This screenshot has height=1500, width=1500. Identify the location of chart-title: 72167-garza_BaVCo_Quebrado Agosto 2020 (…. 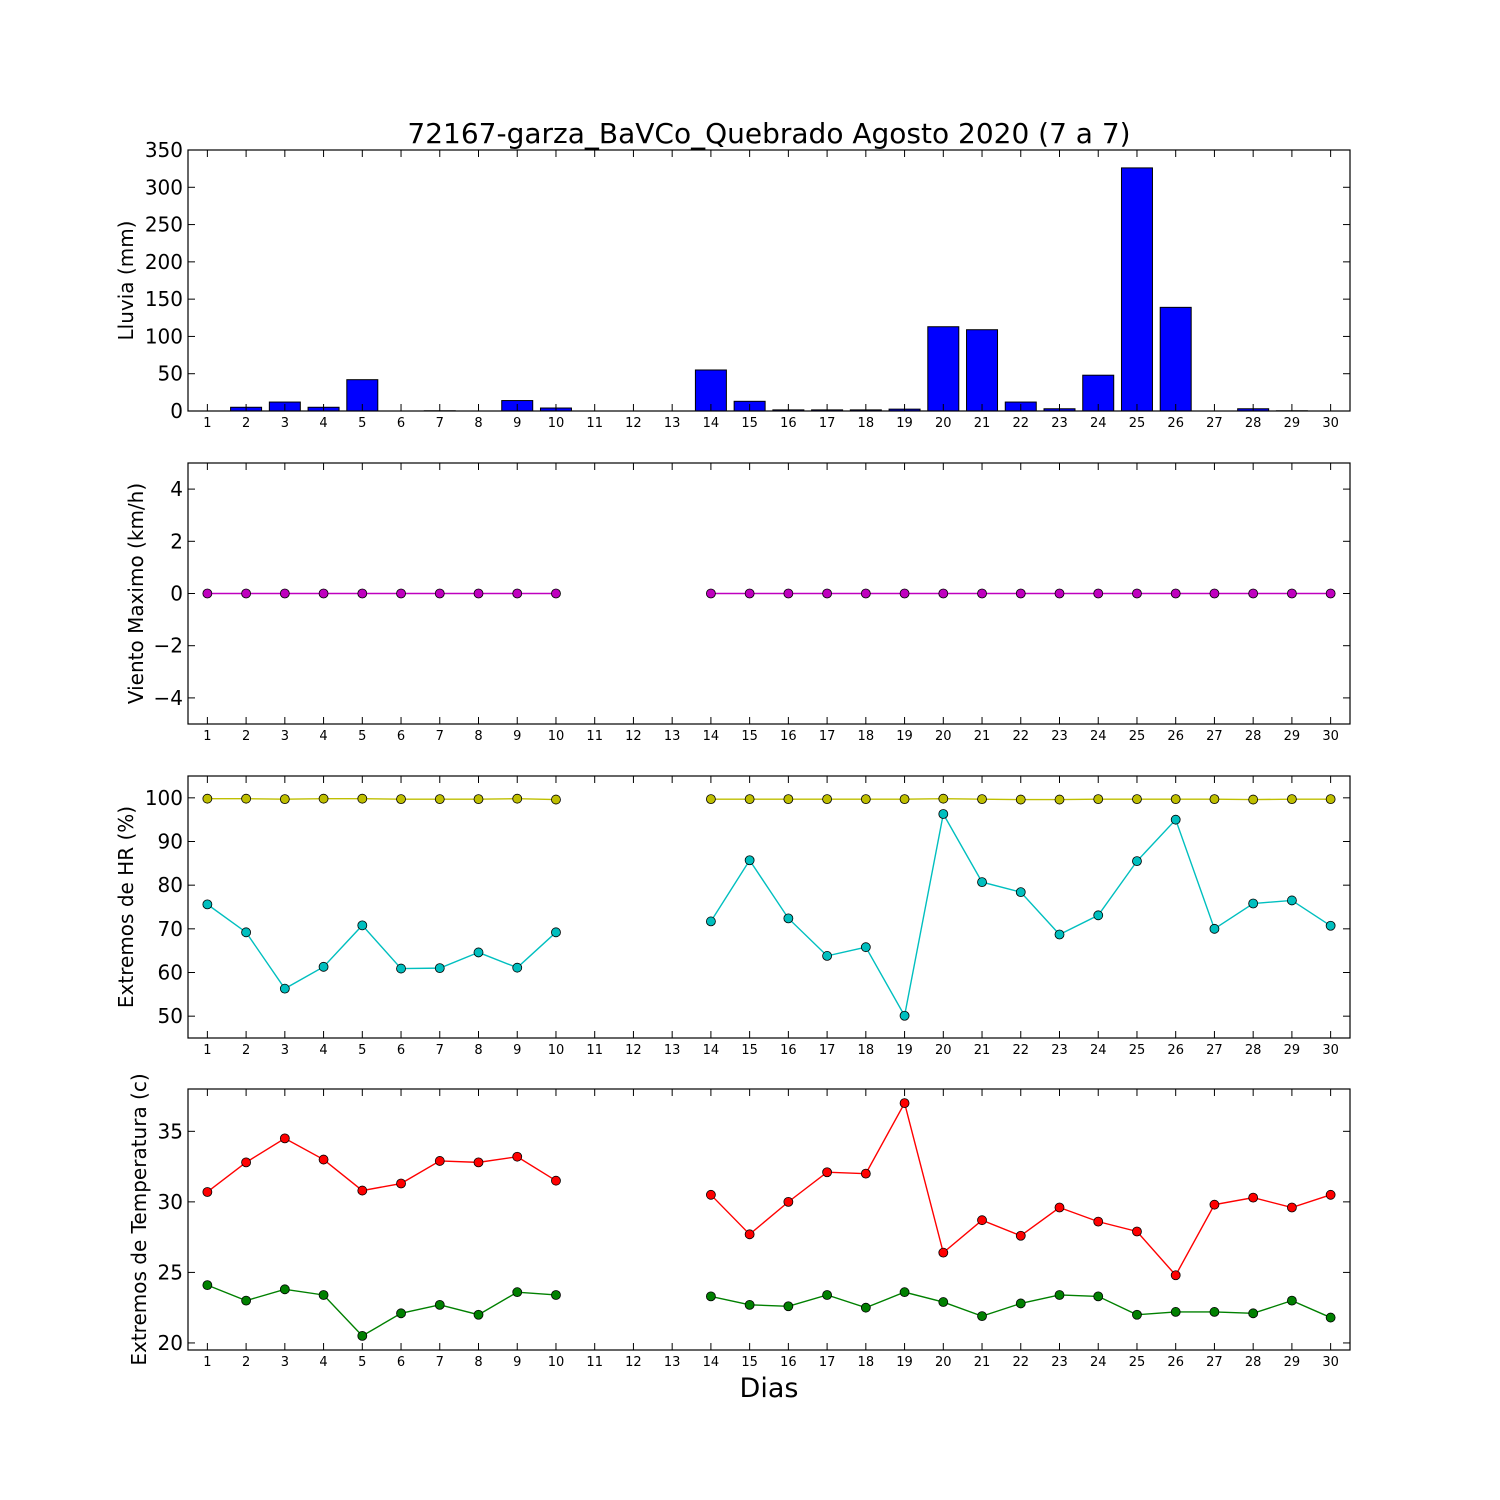
(768, 133).